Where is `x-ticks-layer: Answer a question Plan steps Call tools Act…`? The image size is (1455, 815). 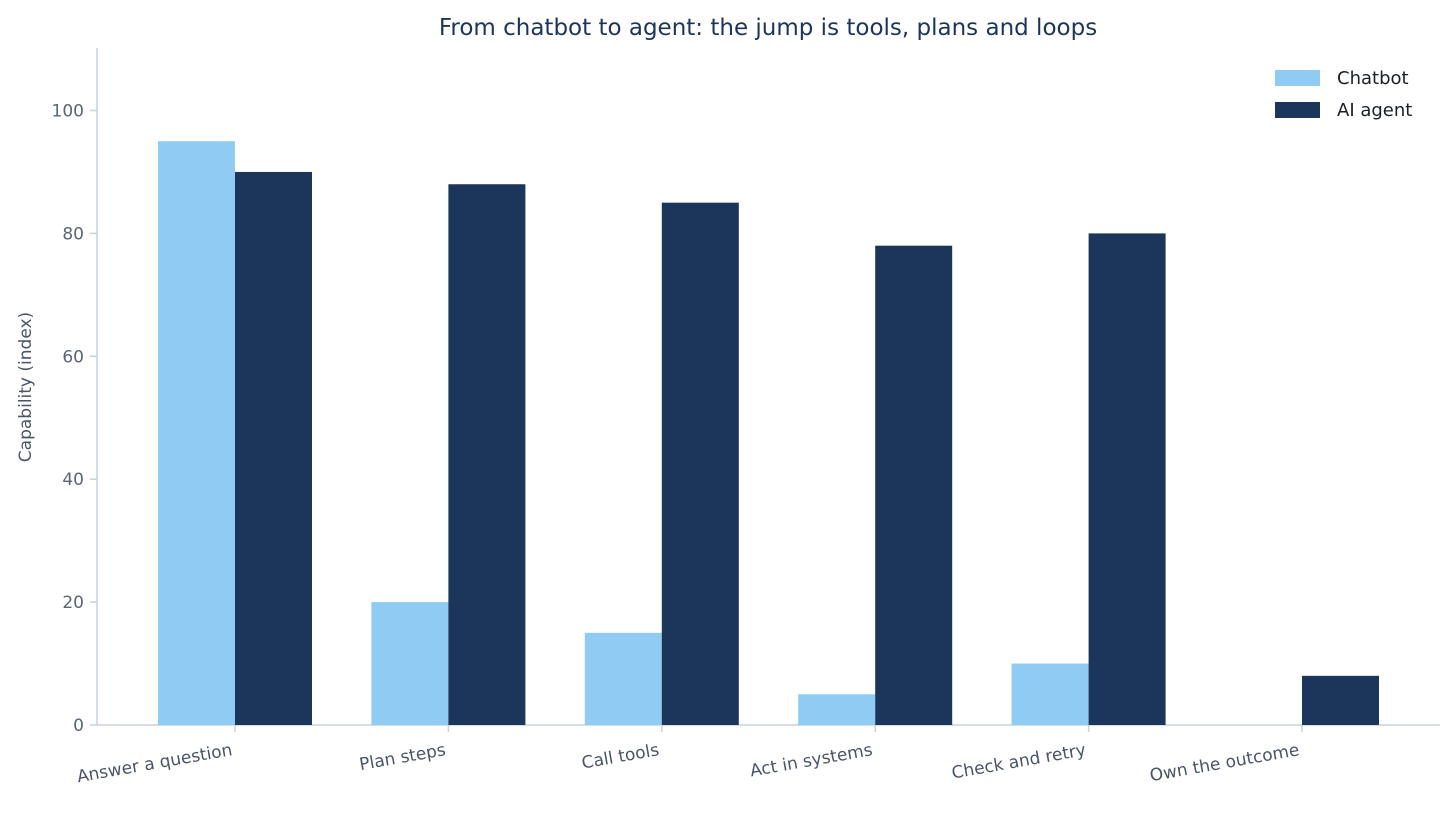 x-ticks-layer: Answer a question Plan steps Call tools Act… is located at coordinates (689, 756).